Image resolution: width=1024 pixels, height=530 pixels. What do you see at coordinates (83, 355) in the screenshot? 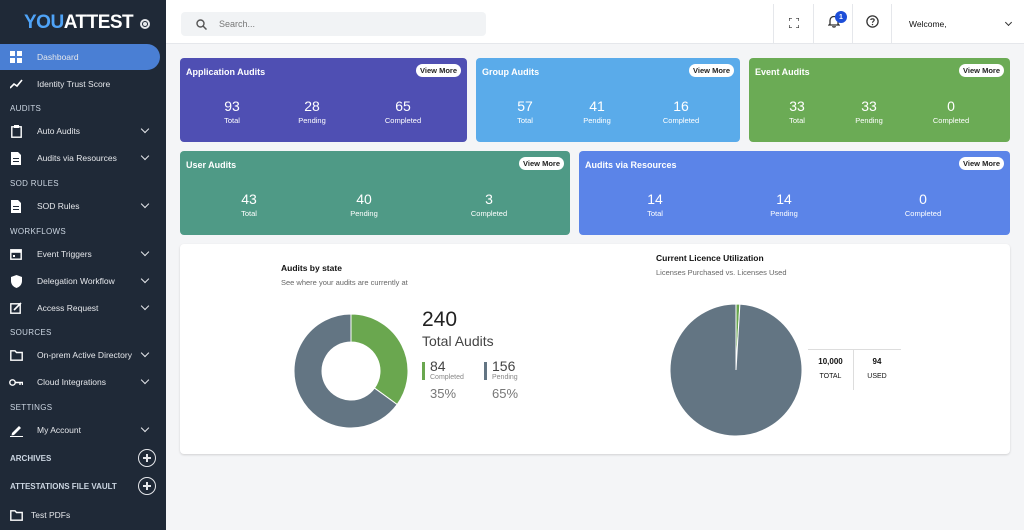
I see `sidebar-item-on-prem-active-directory: On-prem Active Directory` at bounding box center [83, 355].